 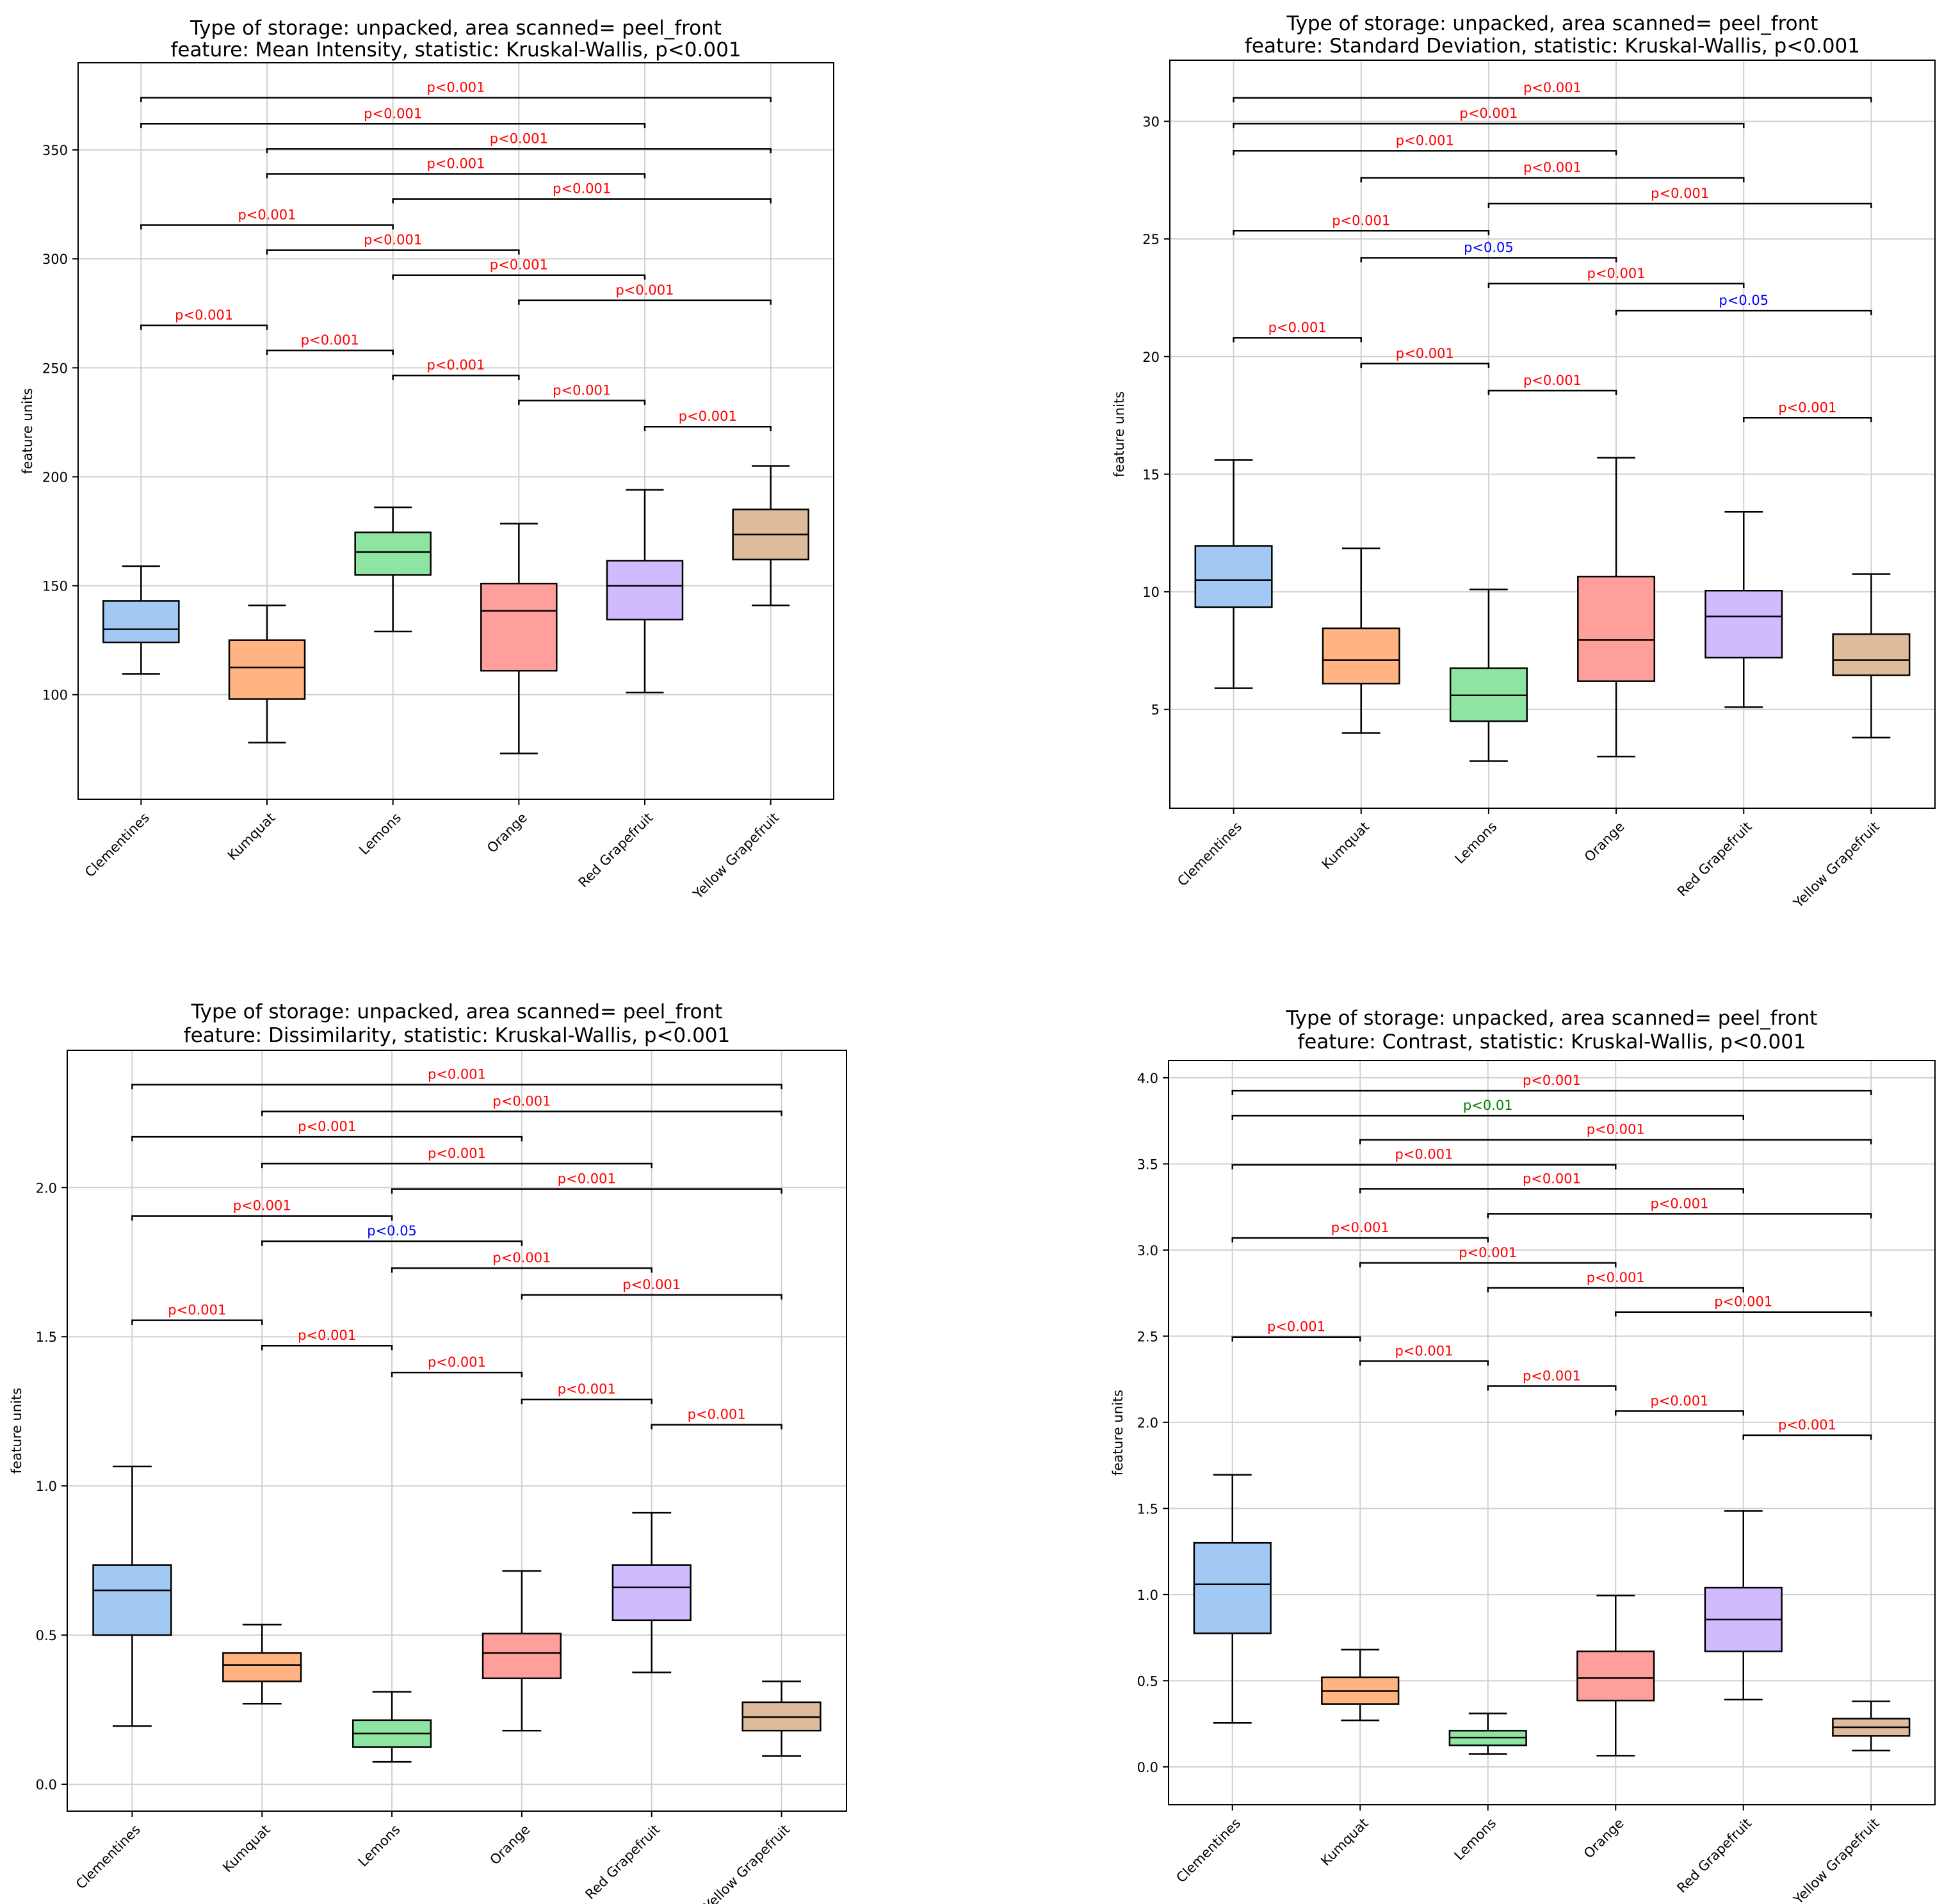 I want to click on y-tick-label: 15, so click(x=1151, y=474).